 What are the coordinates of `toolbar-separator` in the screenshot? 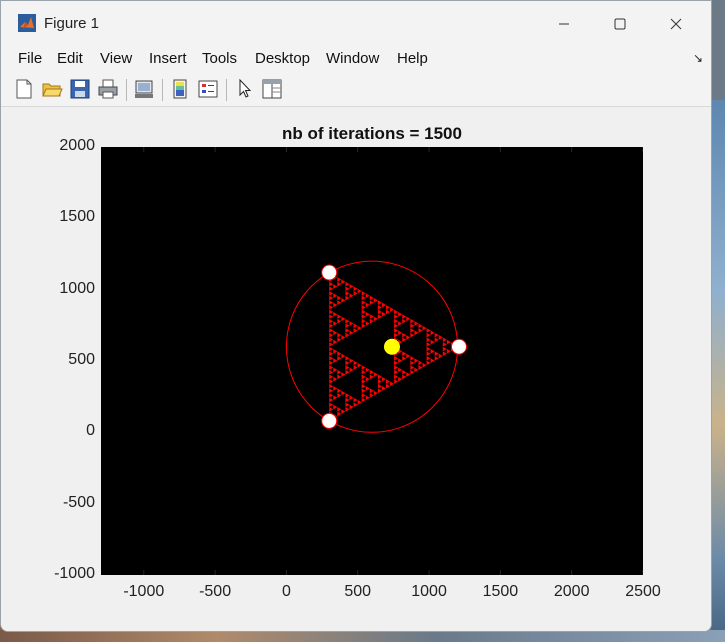 It's located at (126, 90).